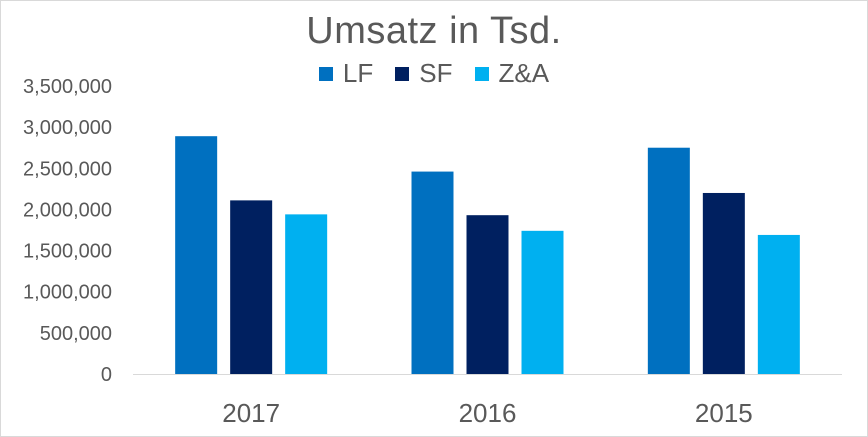 This screenshot has width=868, height=437. I want to click on bar-z-a-2016, so click(542, 302).